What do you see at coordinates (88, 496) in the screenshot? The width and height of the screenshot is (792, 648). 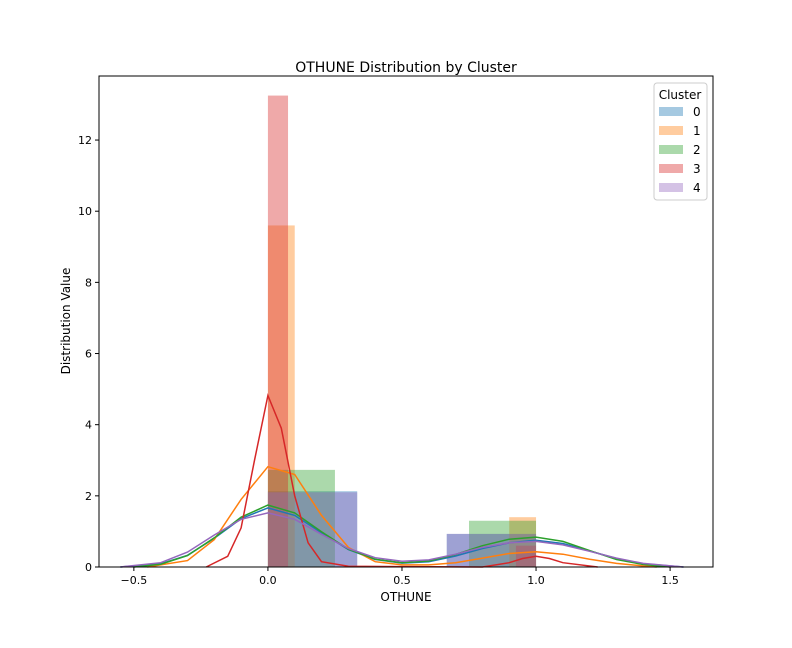 I see `y-tick-label: 2` at bounding box center [88, 496].